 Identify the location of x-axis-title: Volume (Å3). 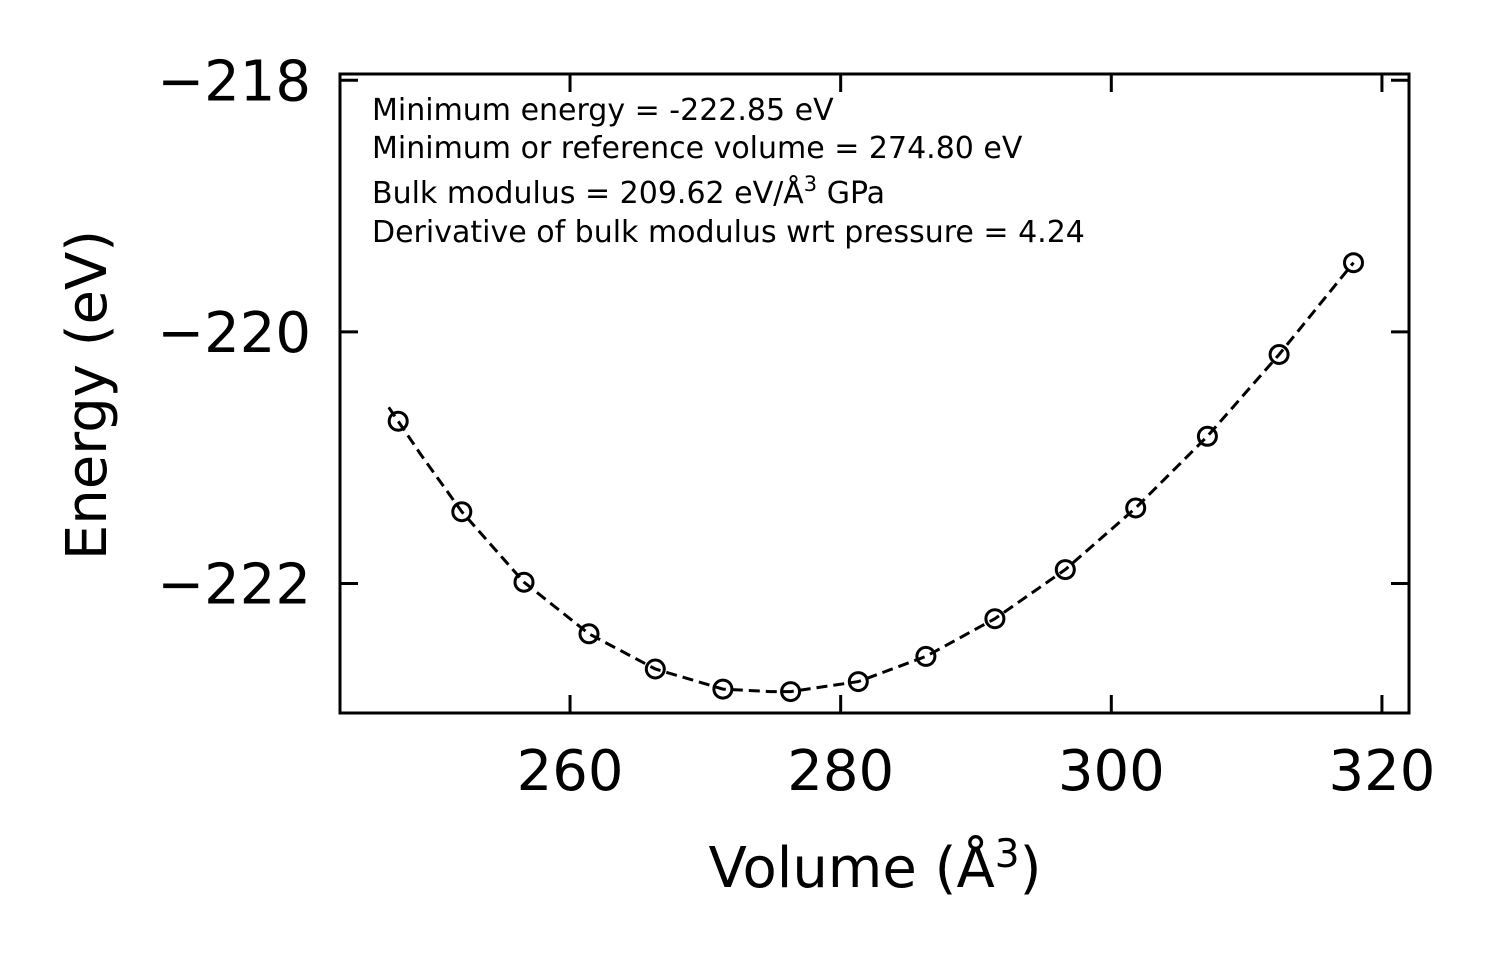
(875, 866).